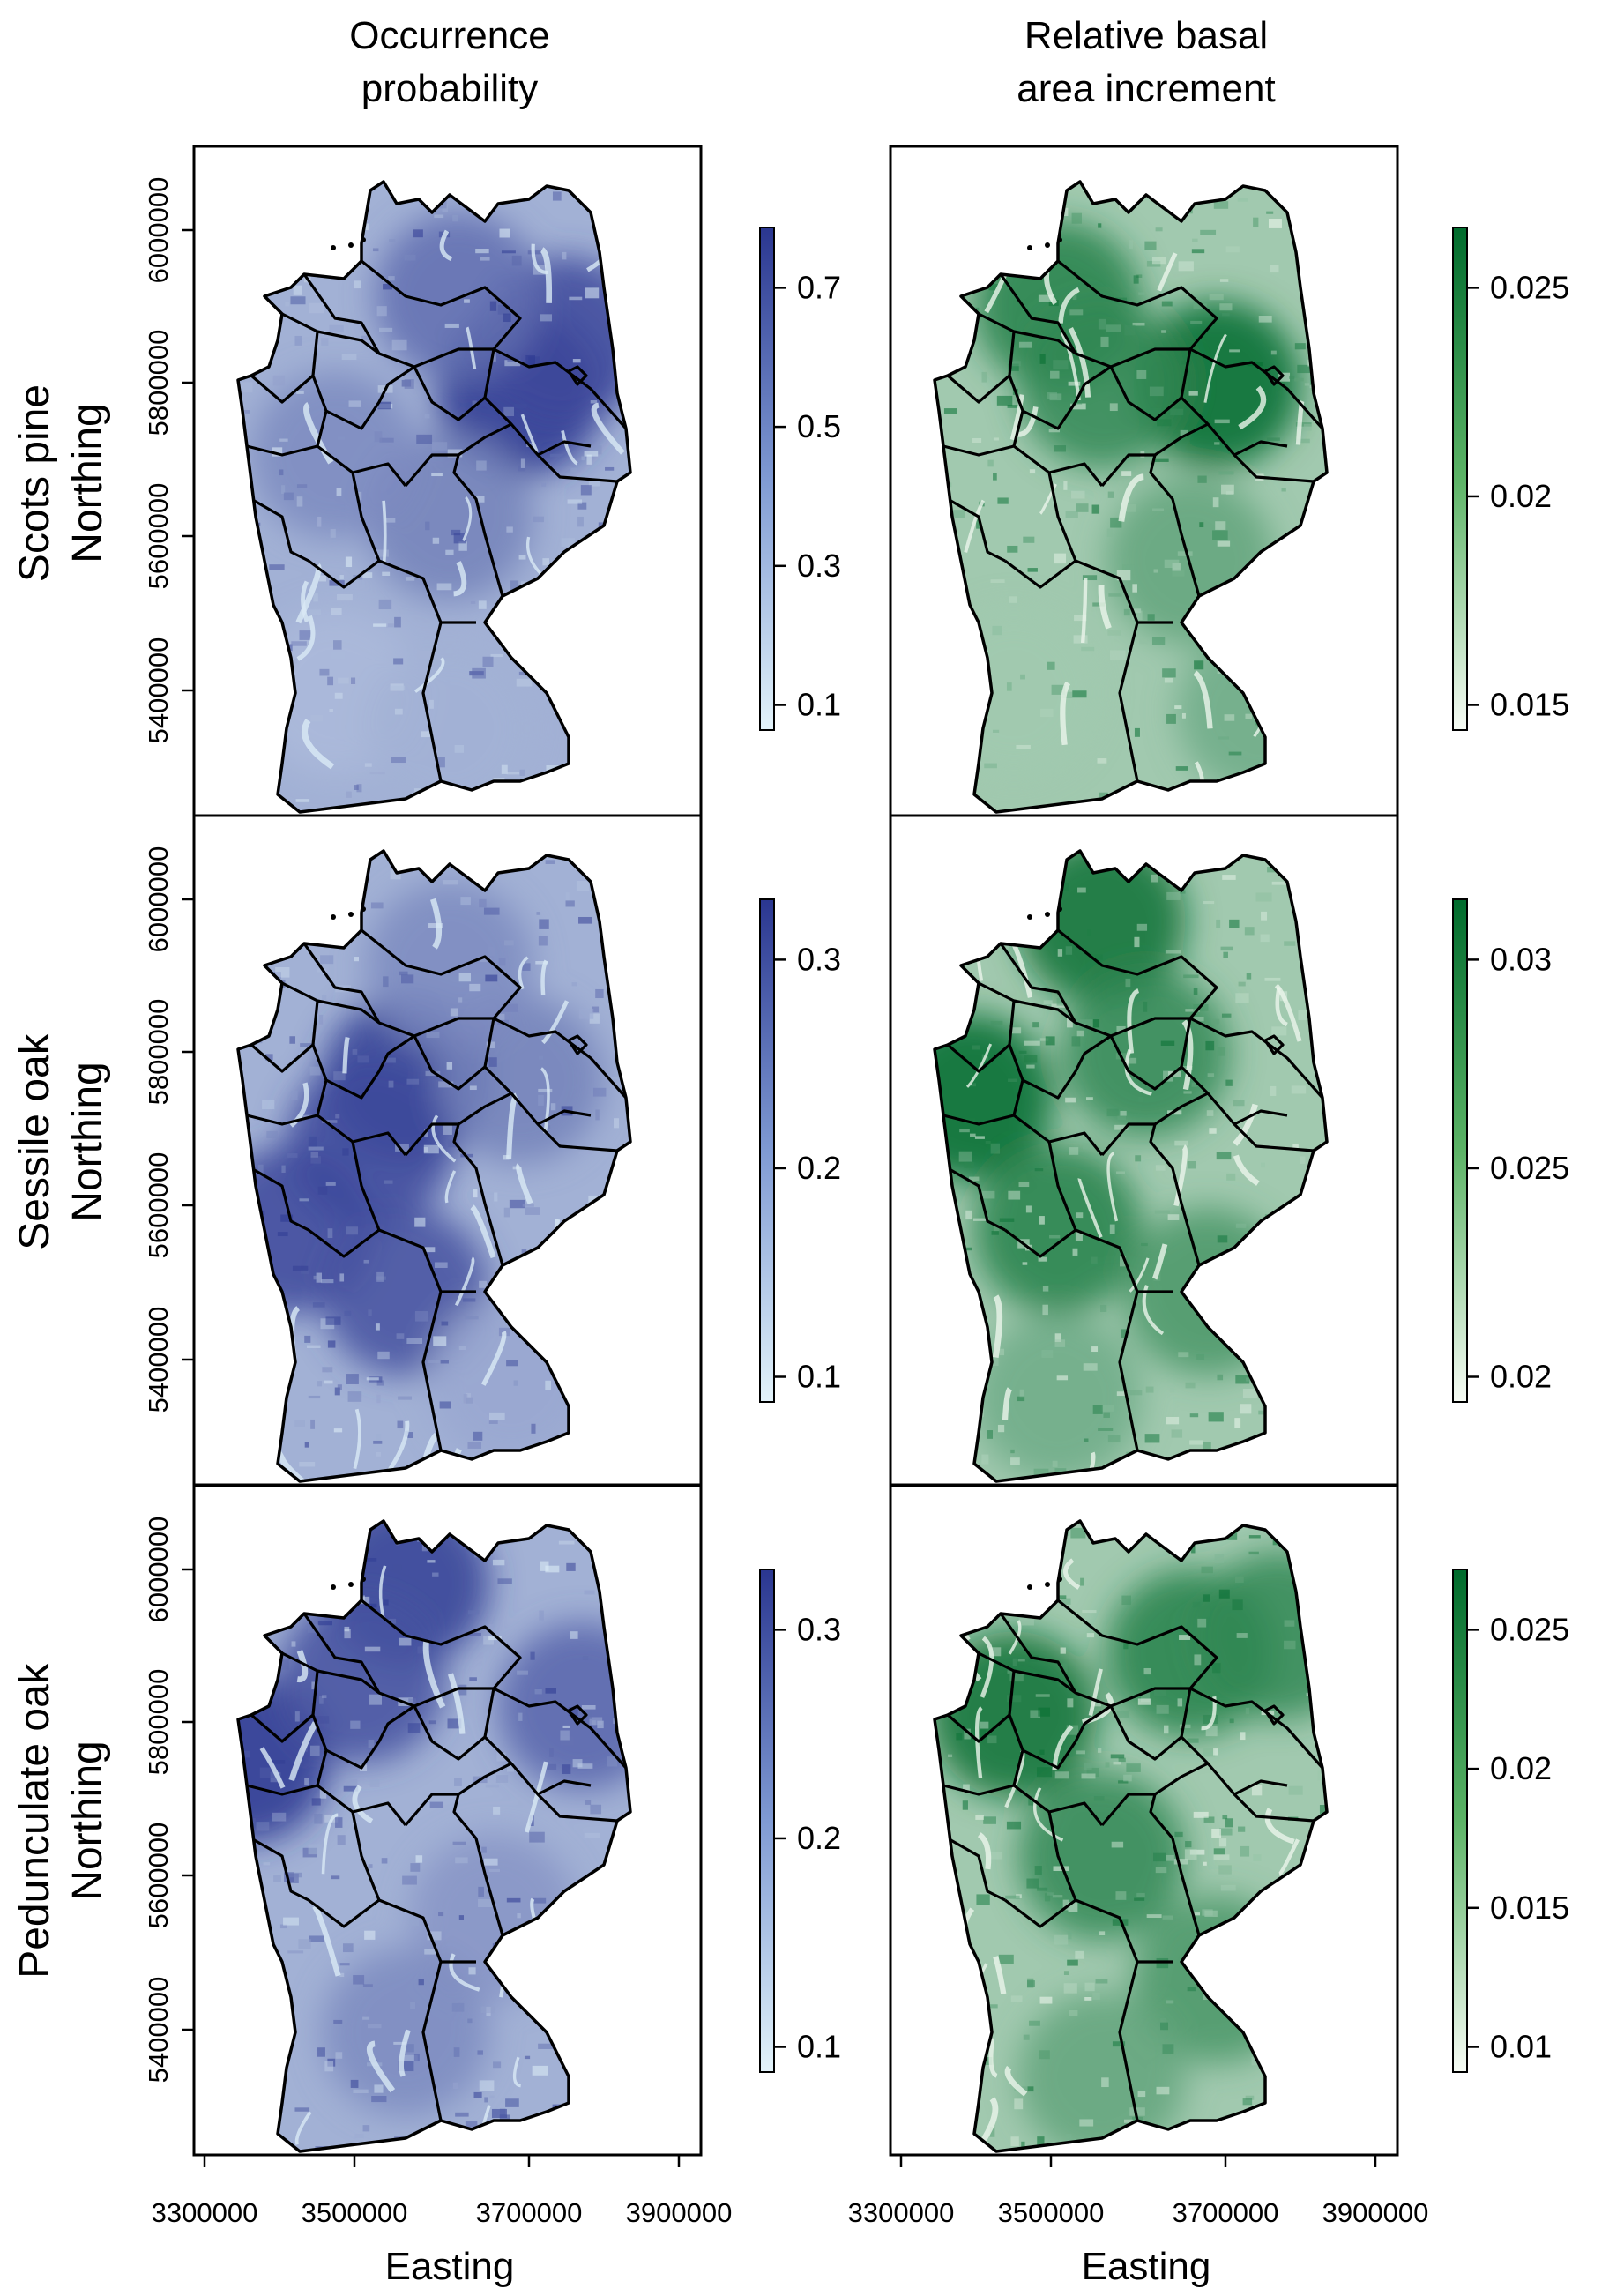 Image resolution: width=1609 pixels, height=2296 pixels. Describe the element at coordinates (61, 1820) in the screenshot. I see `row-title-pedunculate-oak: Pedunculate oak Northing` at that location.